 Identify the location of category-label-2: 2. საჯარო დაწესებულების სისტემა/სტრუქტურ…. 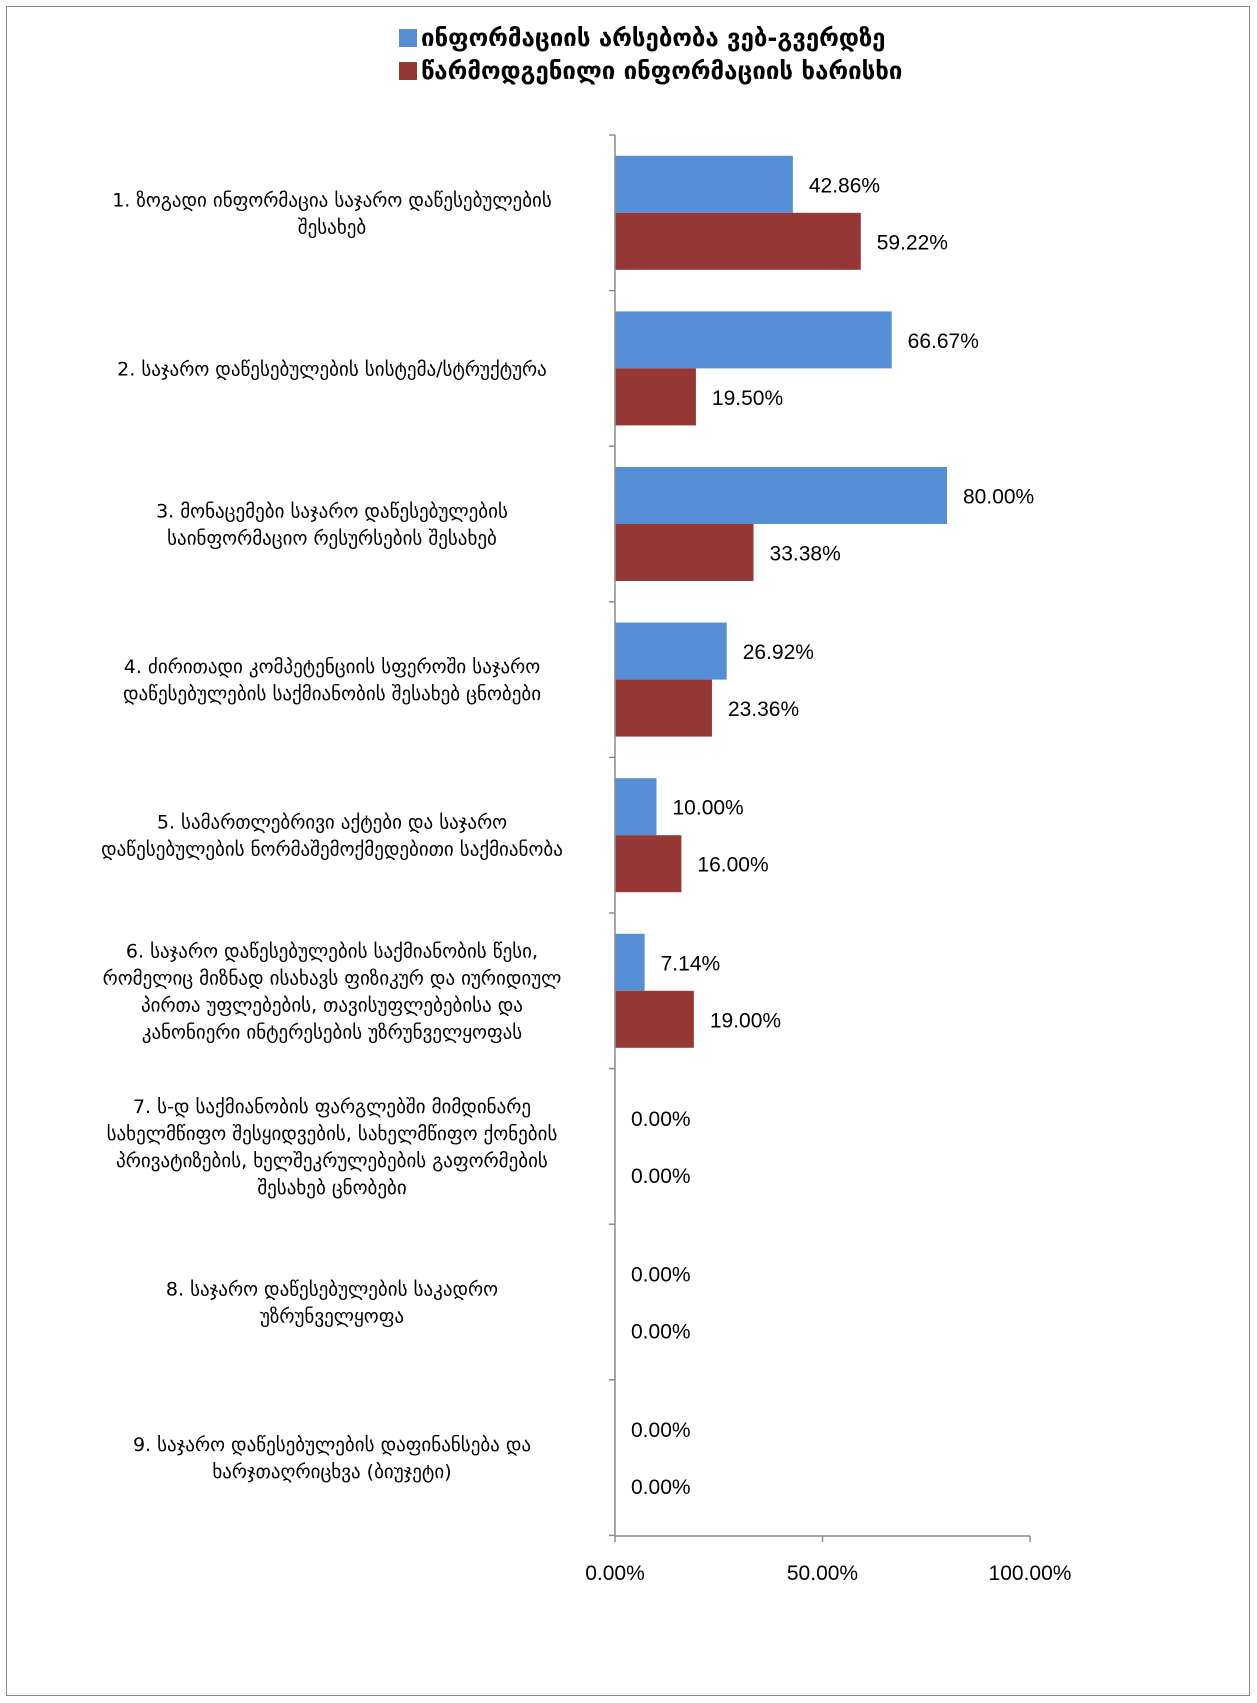
(332, 369).